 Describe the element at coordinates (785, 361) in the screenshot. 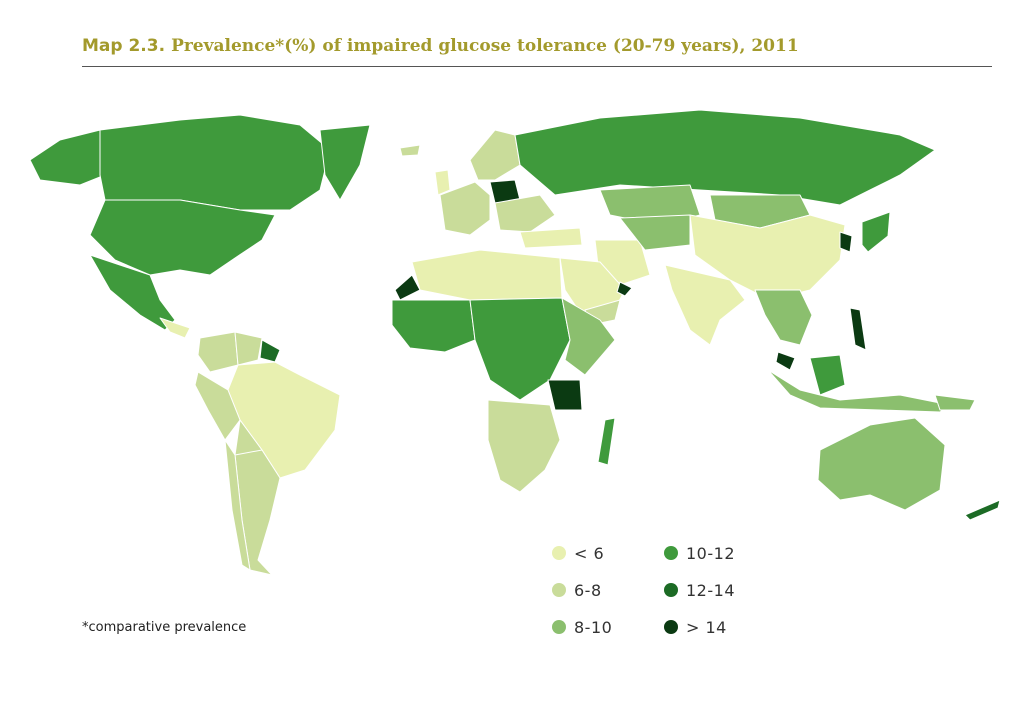

I see `region-malaysia` at that location.